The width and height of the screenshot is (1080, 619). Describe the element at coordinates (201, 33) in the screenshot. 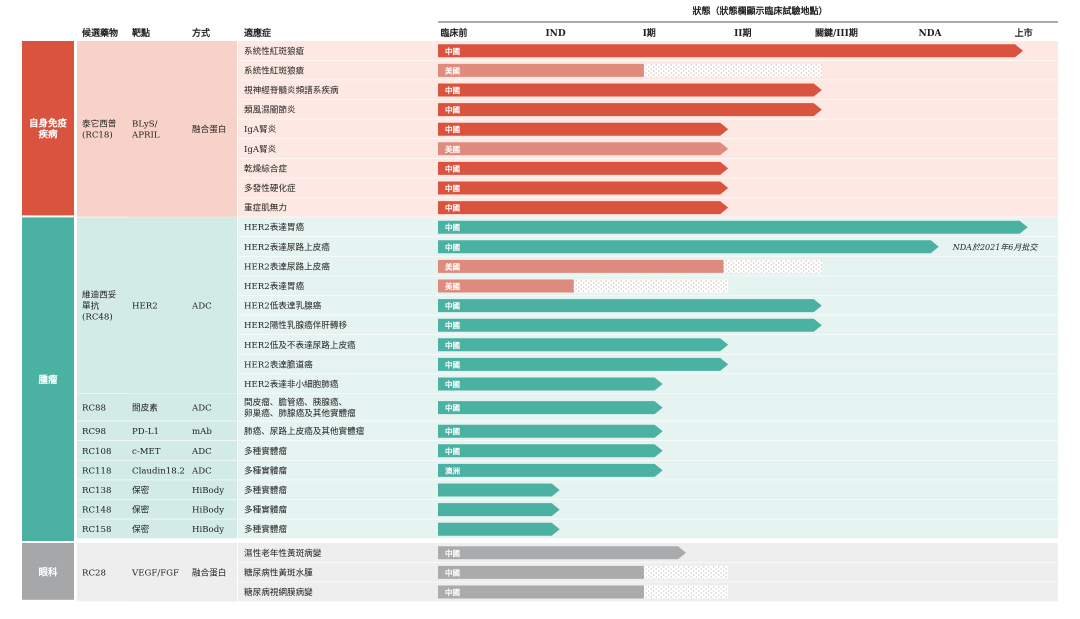

I see `col-modality-header: 方式` at that location.